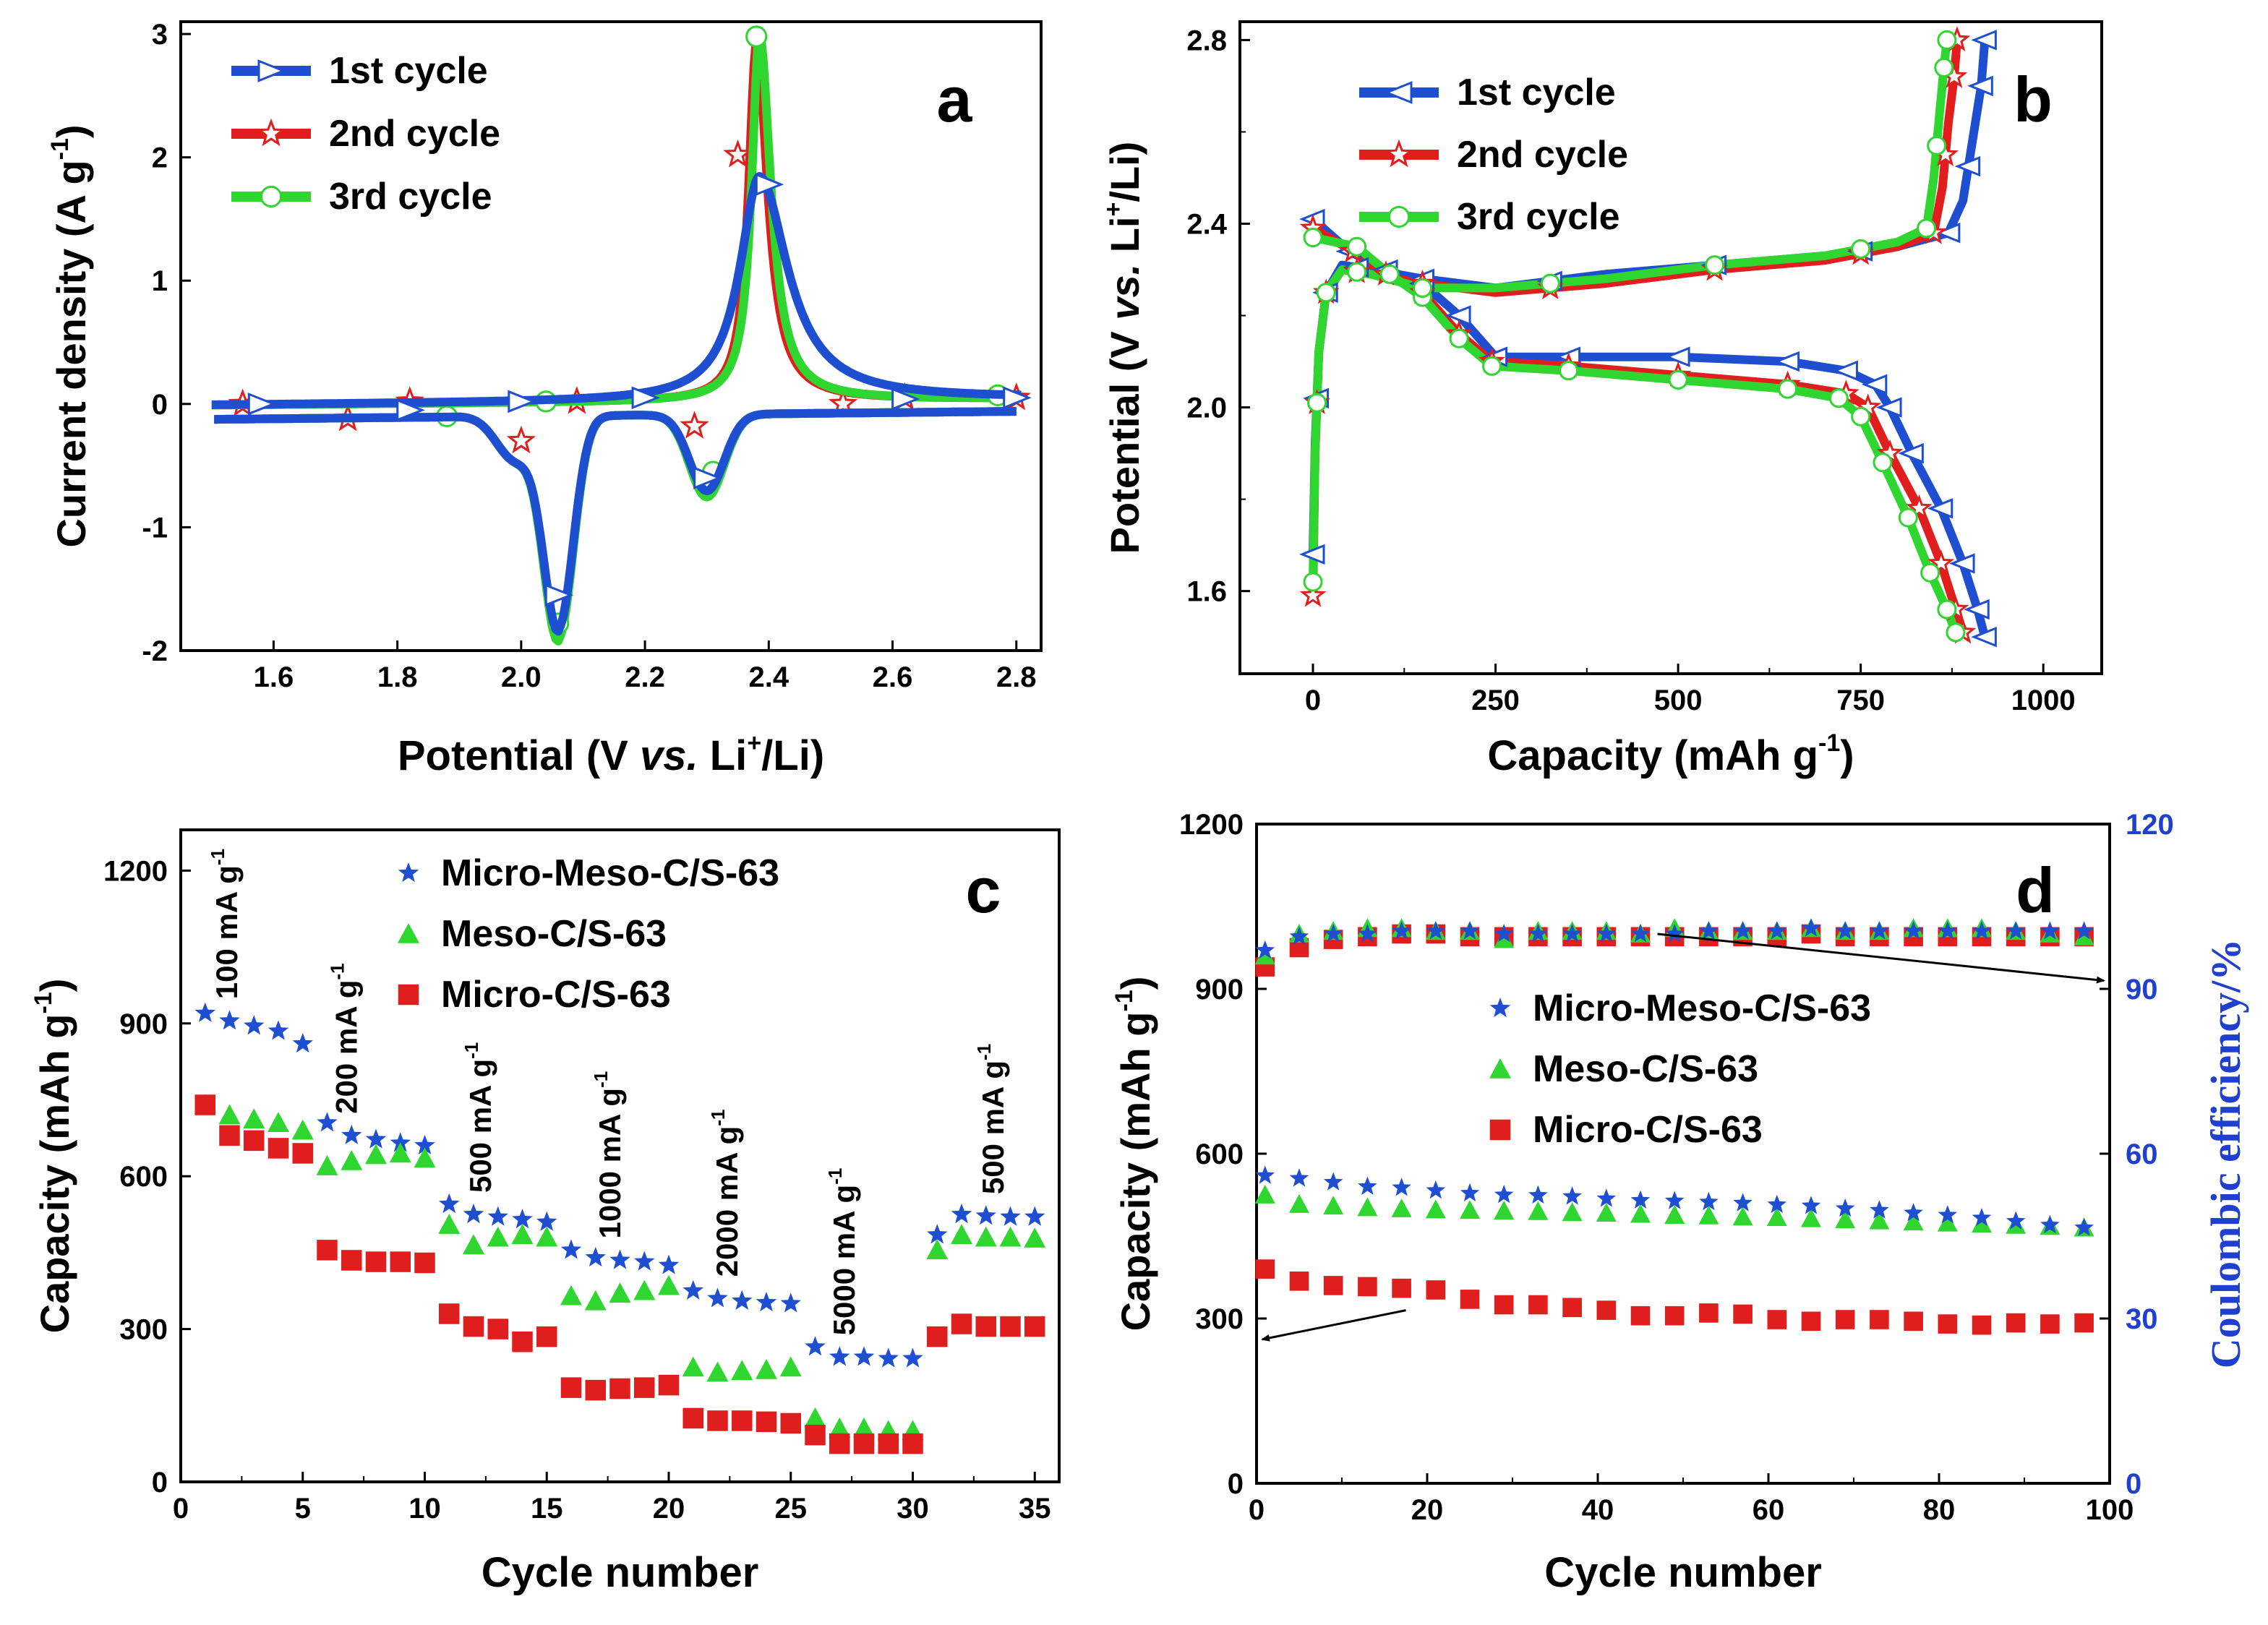 The image size is (2268, 1625). Describe the element at coordinates (43, 1002) in the screenshot. I see `y-title-sup: -1` at that location.